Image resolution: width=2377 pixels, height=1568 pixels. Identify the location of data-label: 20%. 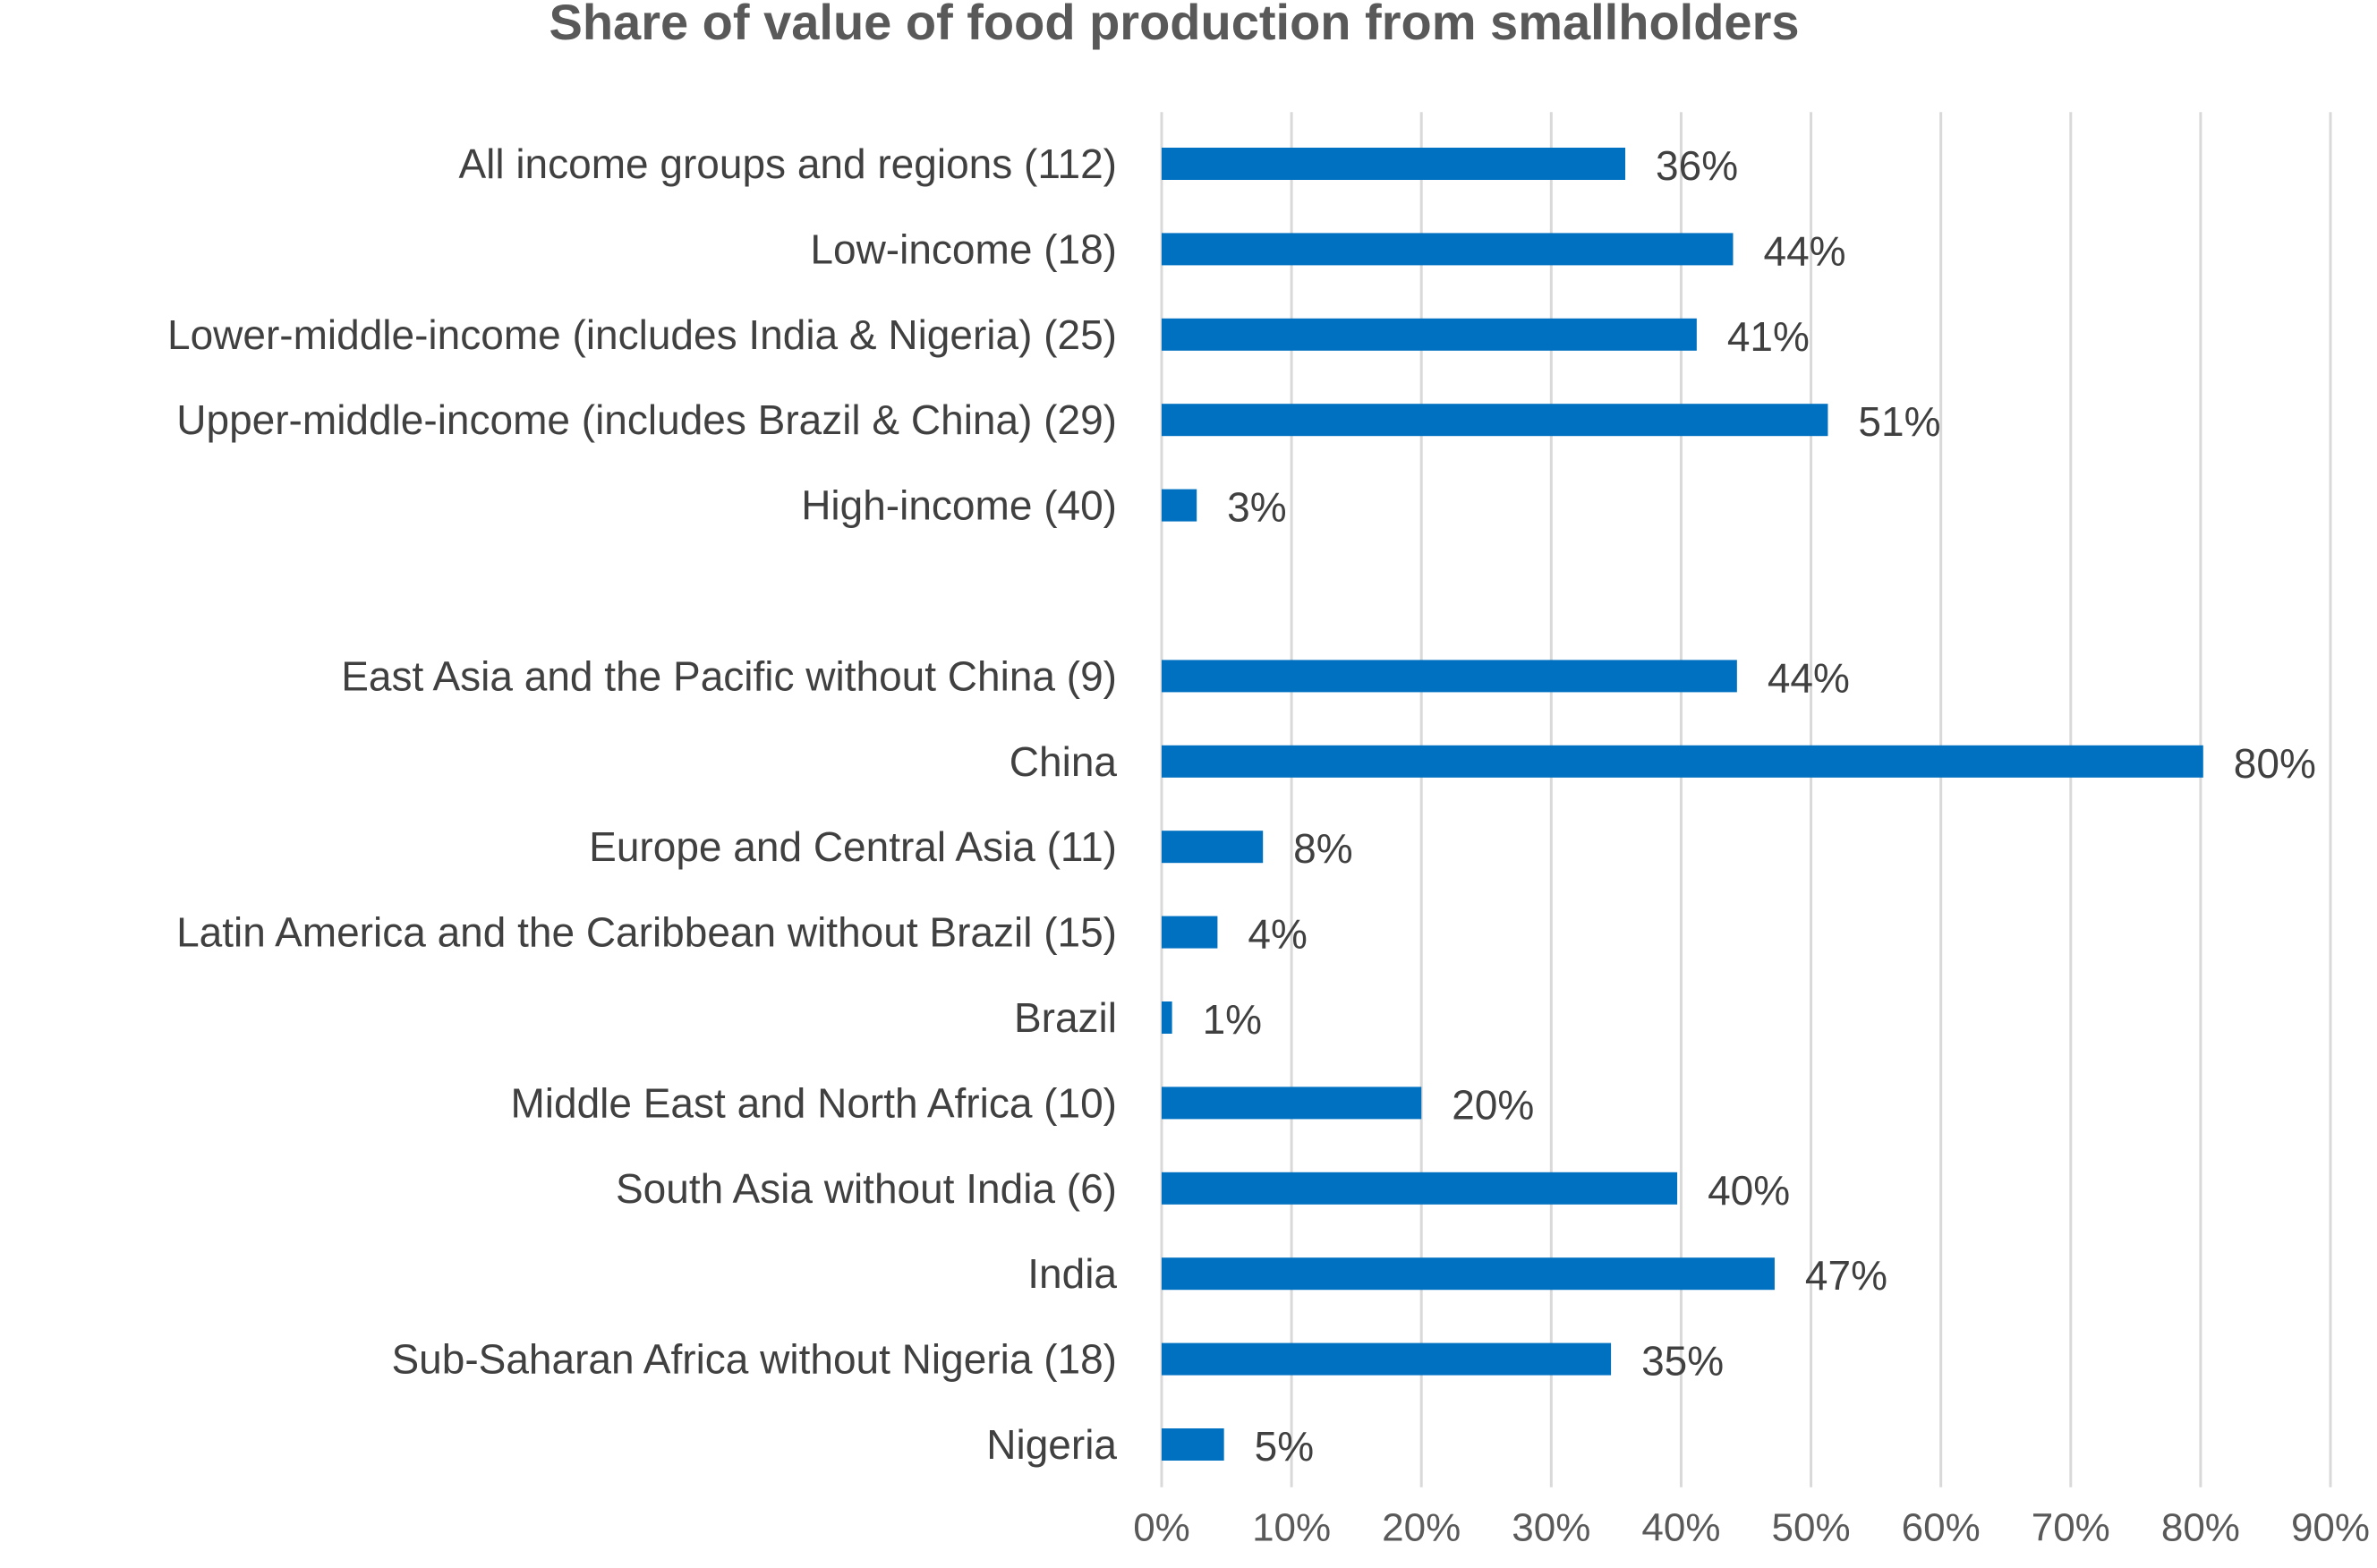
(1493, 1104).